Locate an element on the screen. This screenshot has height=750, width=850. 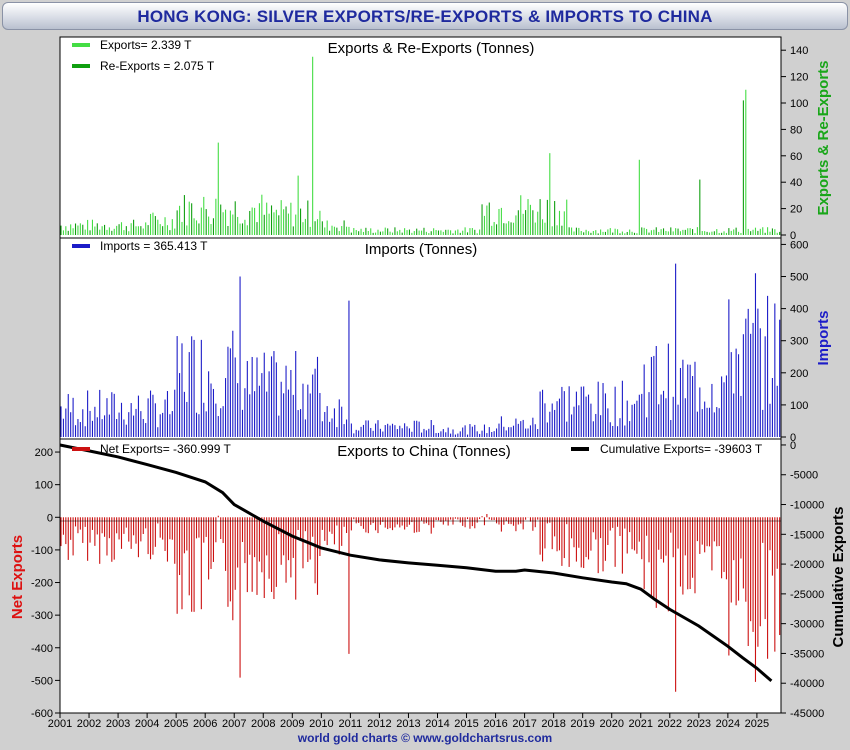
cumulative-y-tick-label: -15000 is located at coordinates (807, 535).